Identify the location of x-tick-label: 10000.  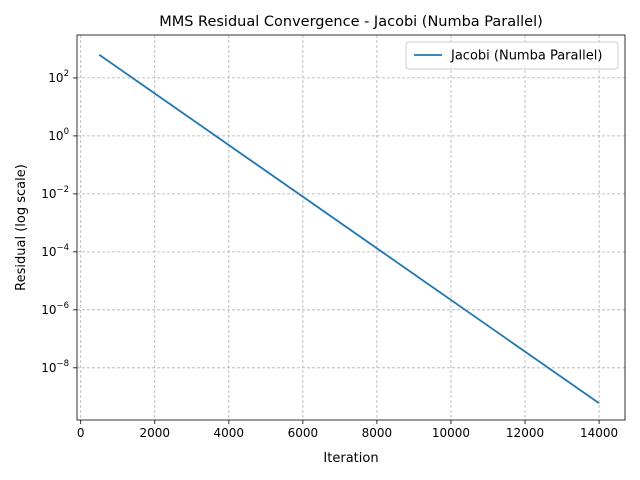
(451, 433).